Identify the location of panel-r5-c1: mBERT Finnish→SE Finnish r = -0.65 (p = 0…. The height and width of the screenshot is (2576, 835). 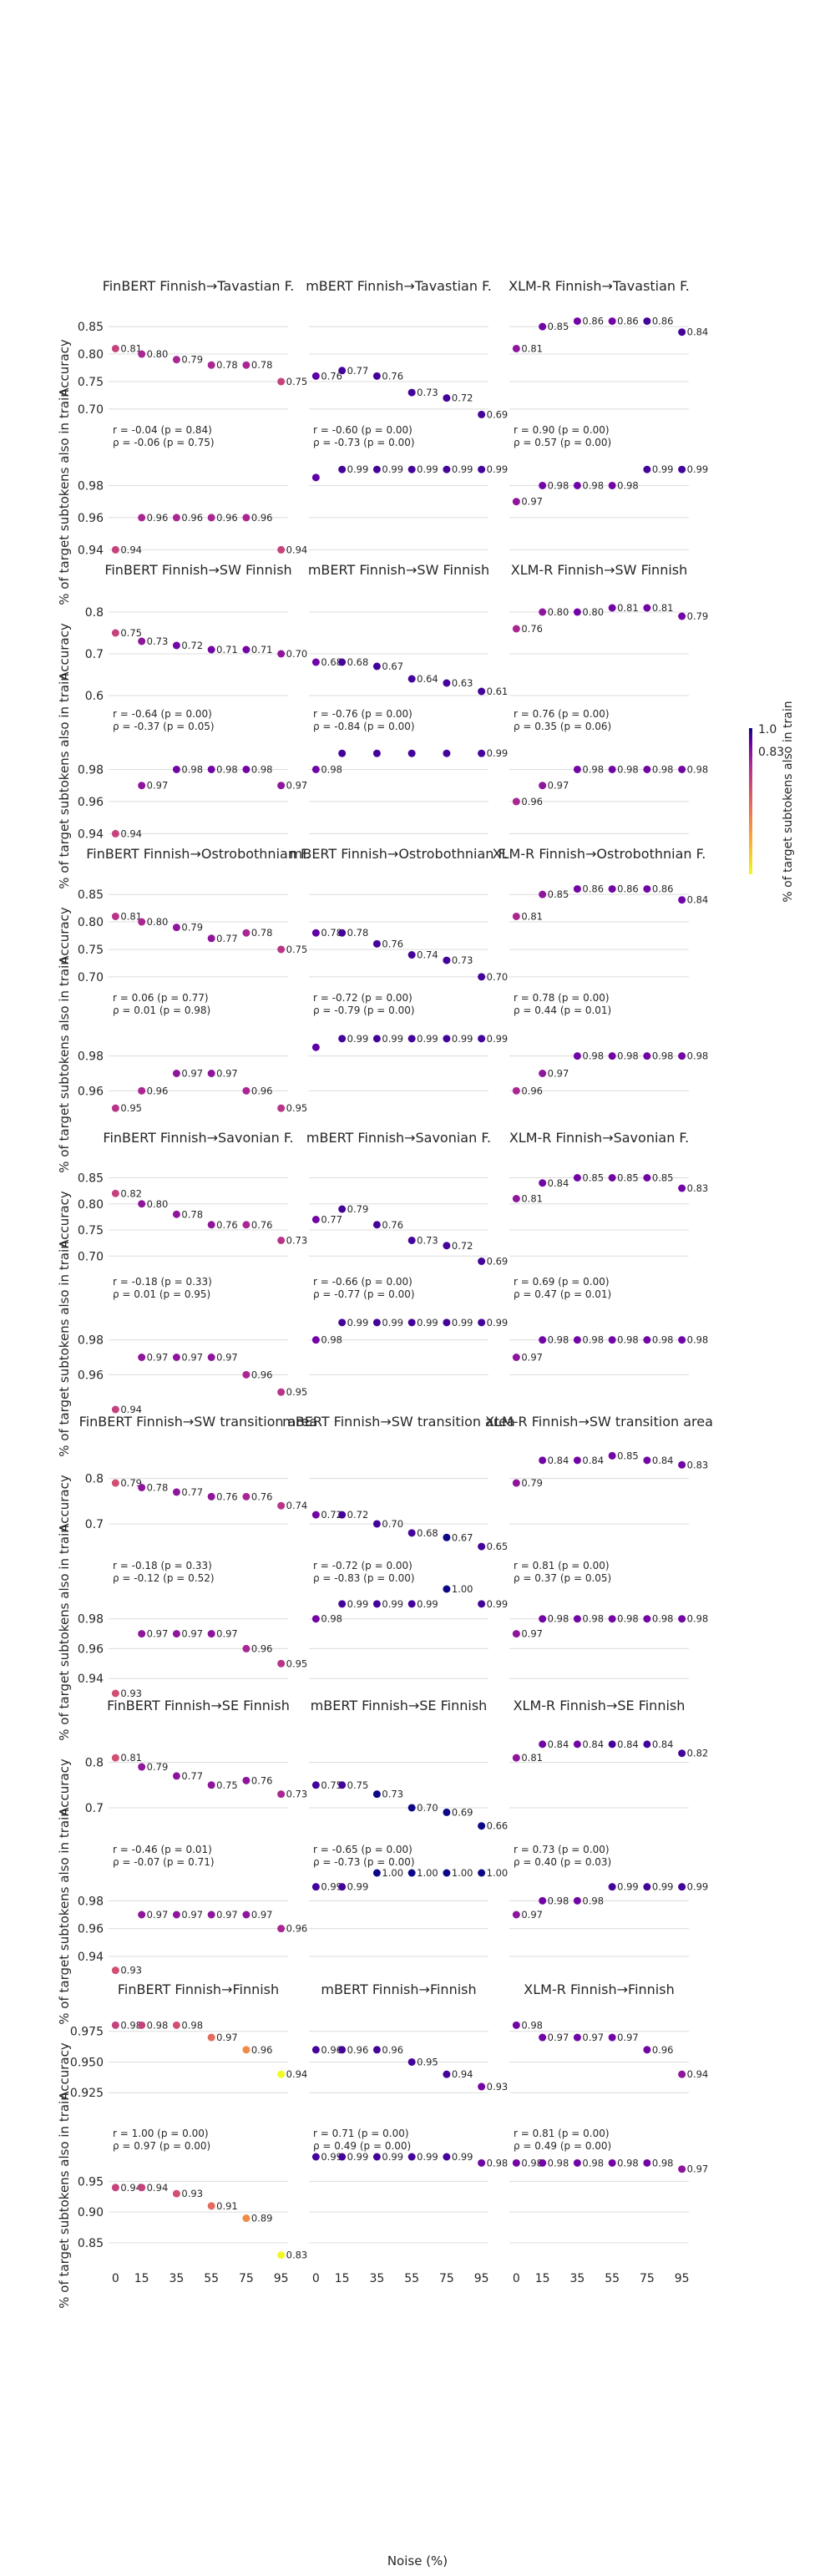
(409, 1827).